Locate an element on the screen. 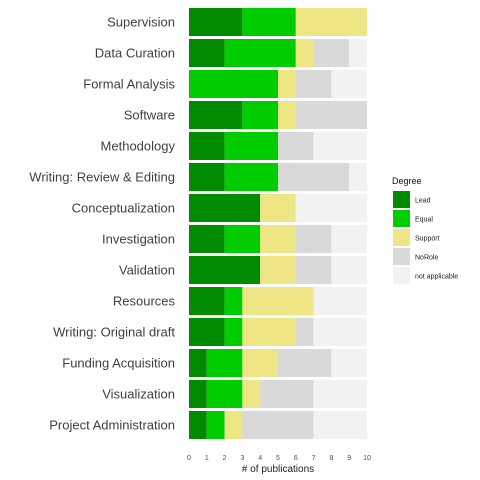 The height and width of the screenshot is (480, 480). bar-funding-acquisition-norole is located at coordinates (305, 363).